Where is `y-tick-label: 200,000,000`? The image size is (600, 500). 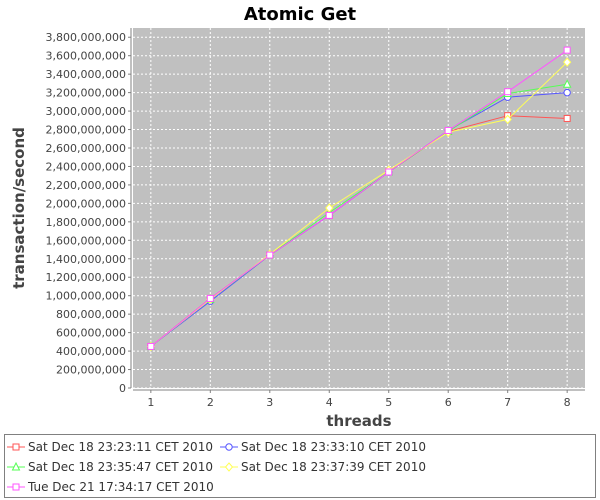
y-tick-label: 200,000,000 is located at coordinates (91, 370).